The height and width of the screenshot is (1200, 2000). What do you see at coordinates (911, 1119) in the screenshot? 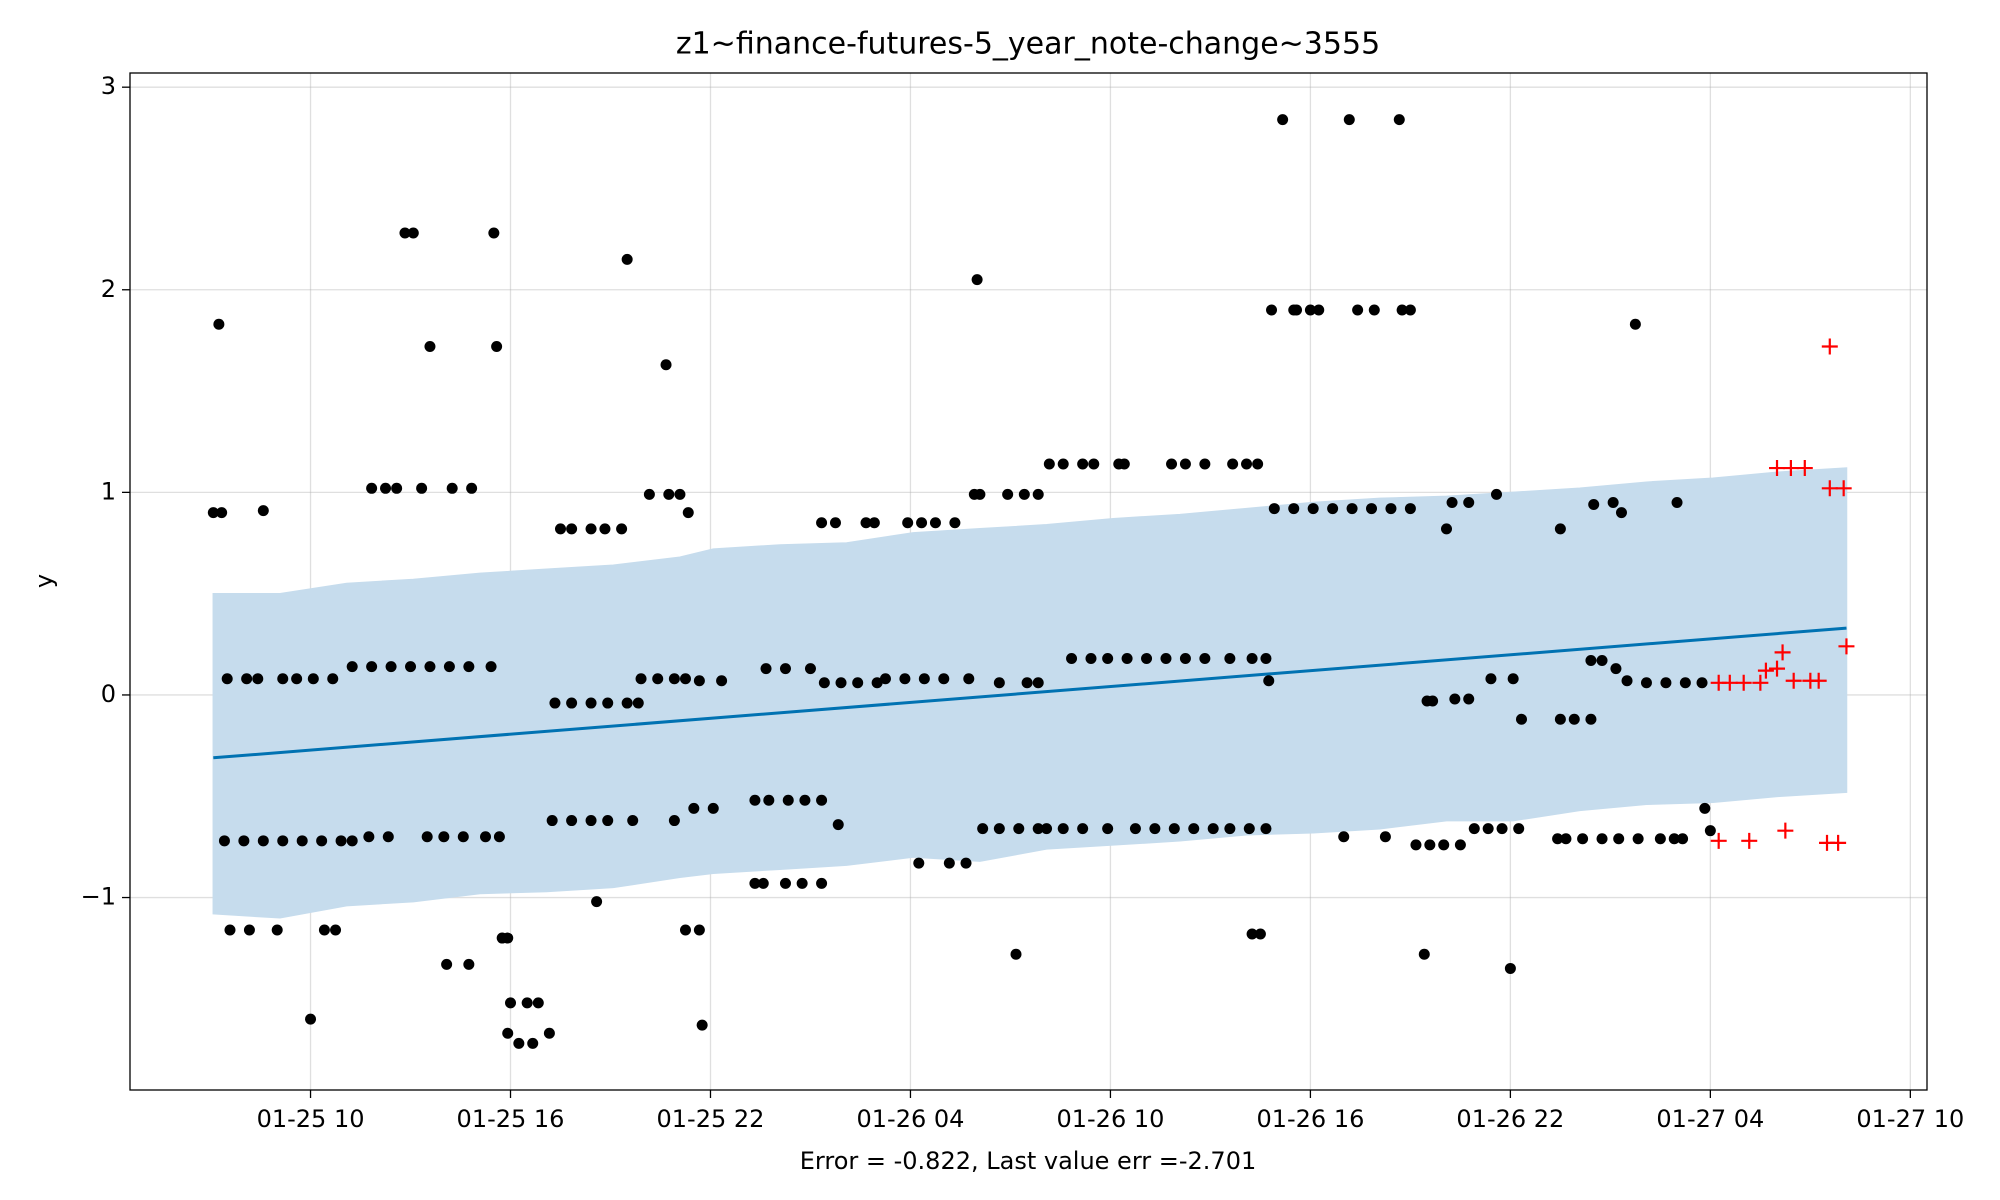
I see `x-tick-label: 01-26 04` at bounding box center [911, 1119].